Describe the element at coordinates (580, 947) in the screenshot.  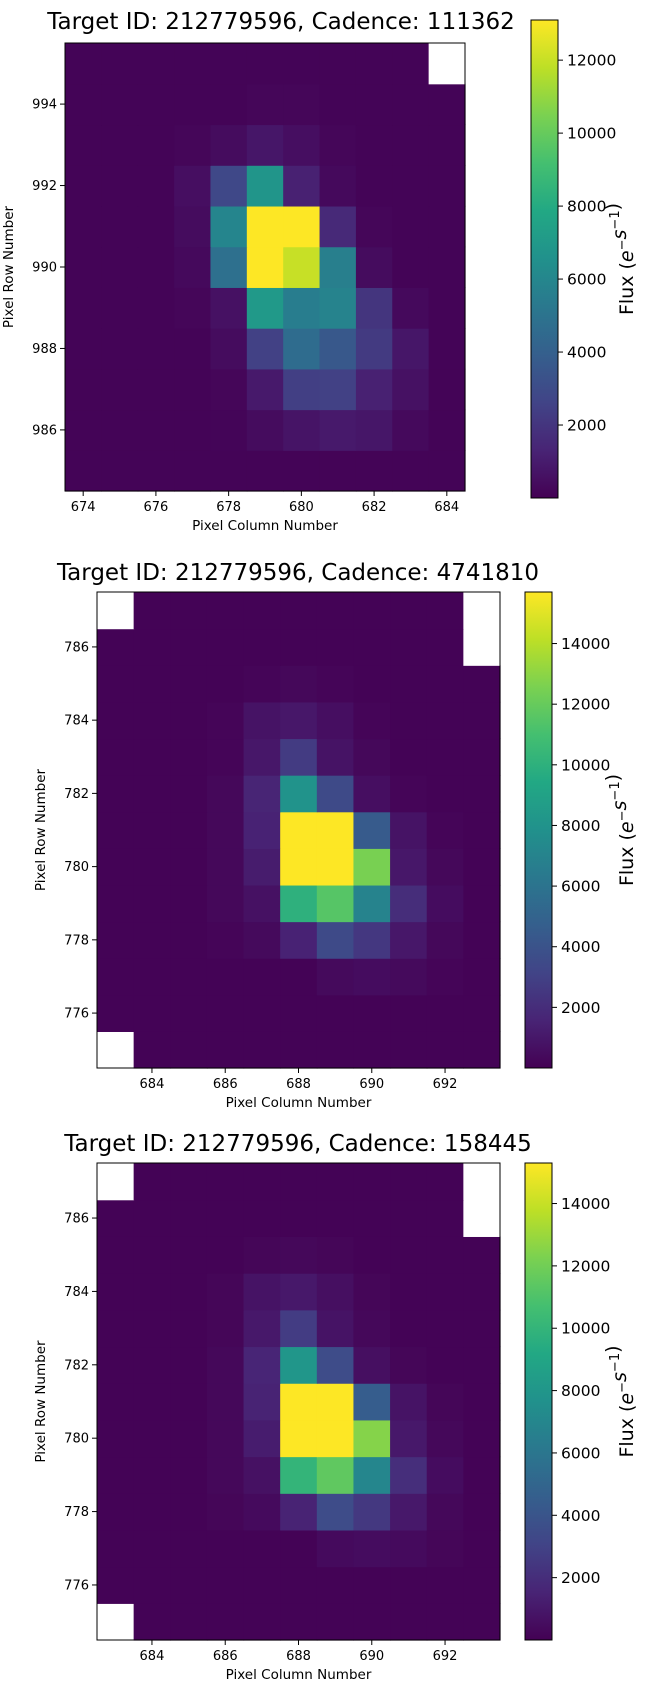
I see `colorbar-tick-label: 4000` at that location.